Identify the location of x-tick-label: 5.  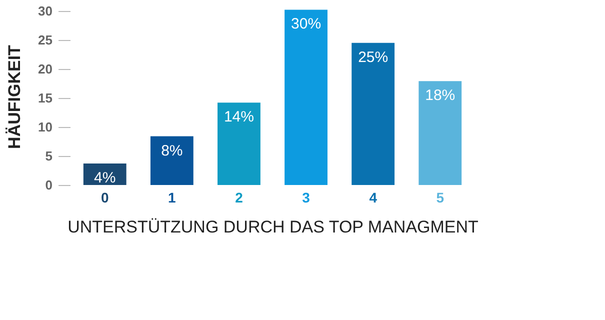
(440, 198).